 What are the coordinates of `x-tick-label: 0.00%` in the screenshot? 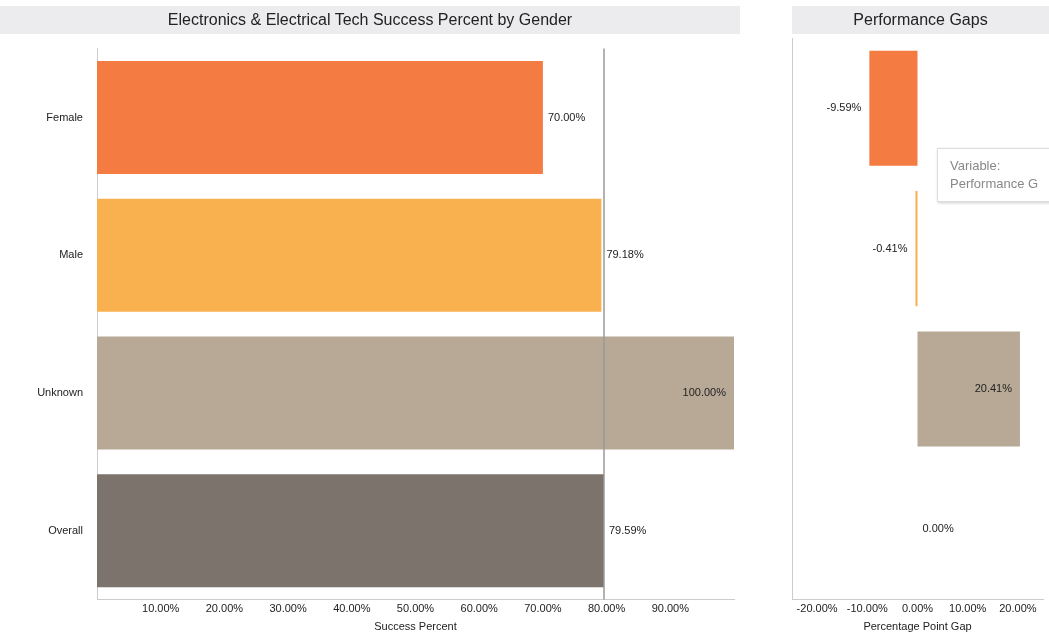 It's located at (917, 608).